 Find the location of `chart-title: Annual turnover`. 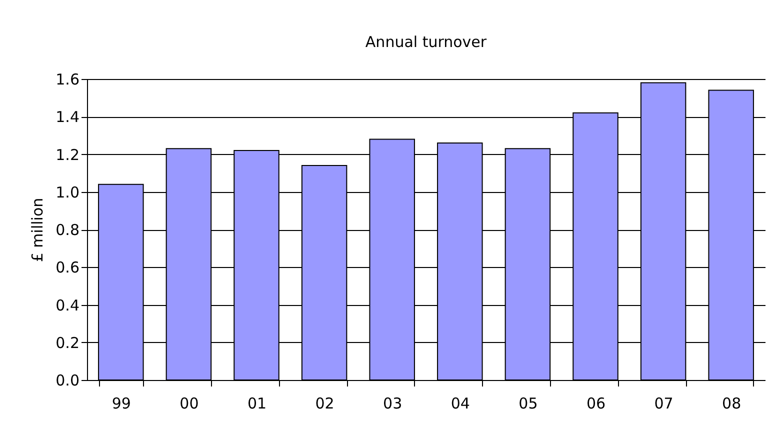

chart-title: Annual turnover is located at coordinates (426, 42).